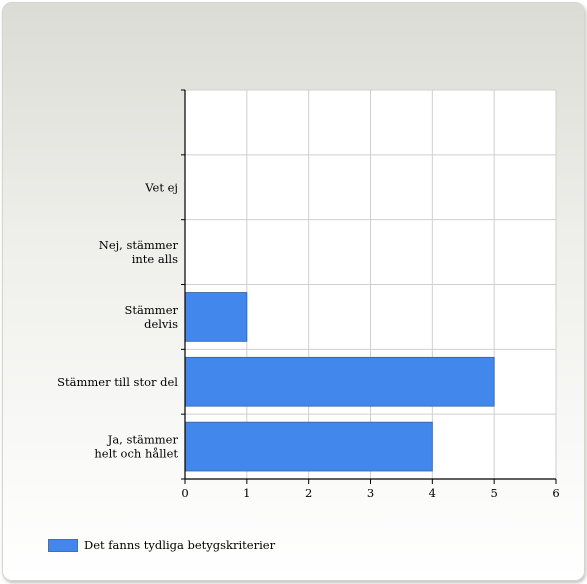  I want to click on x-tick-label: 6, so click(555, 493).